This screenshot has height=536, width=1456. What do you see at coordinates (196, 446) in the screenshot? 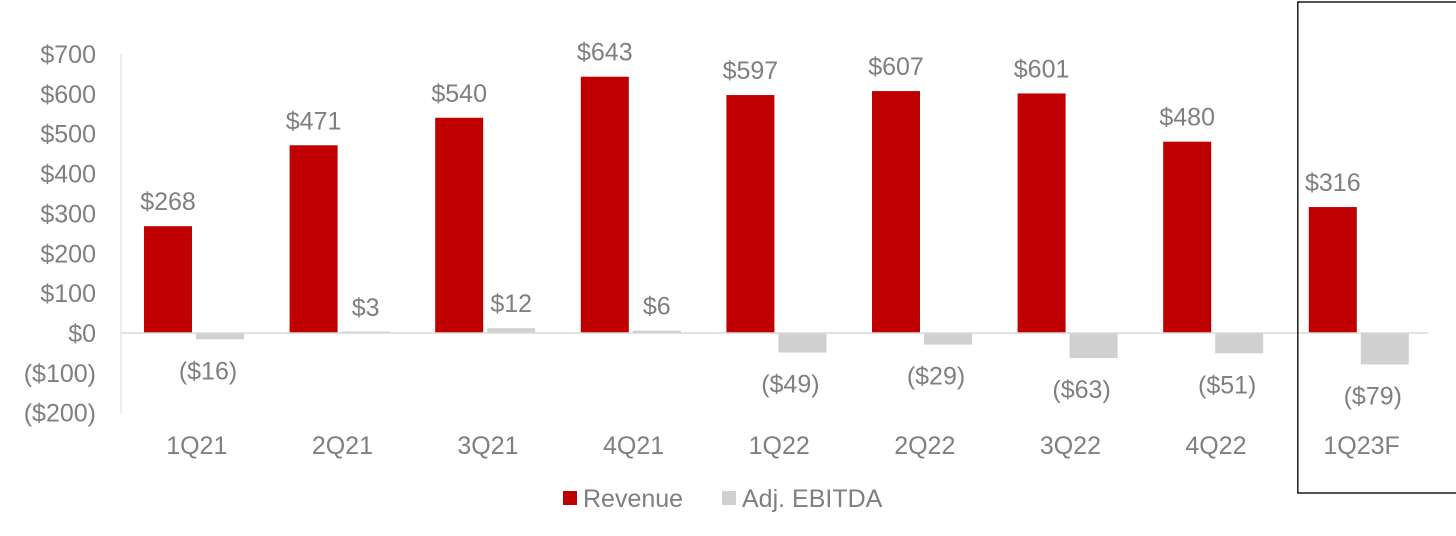
I see `x-tick-label: 1Q21` at bounding box center [196, 446].